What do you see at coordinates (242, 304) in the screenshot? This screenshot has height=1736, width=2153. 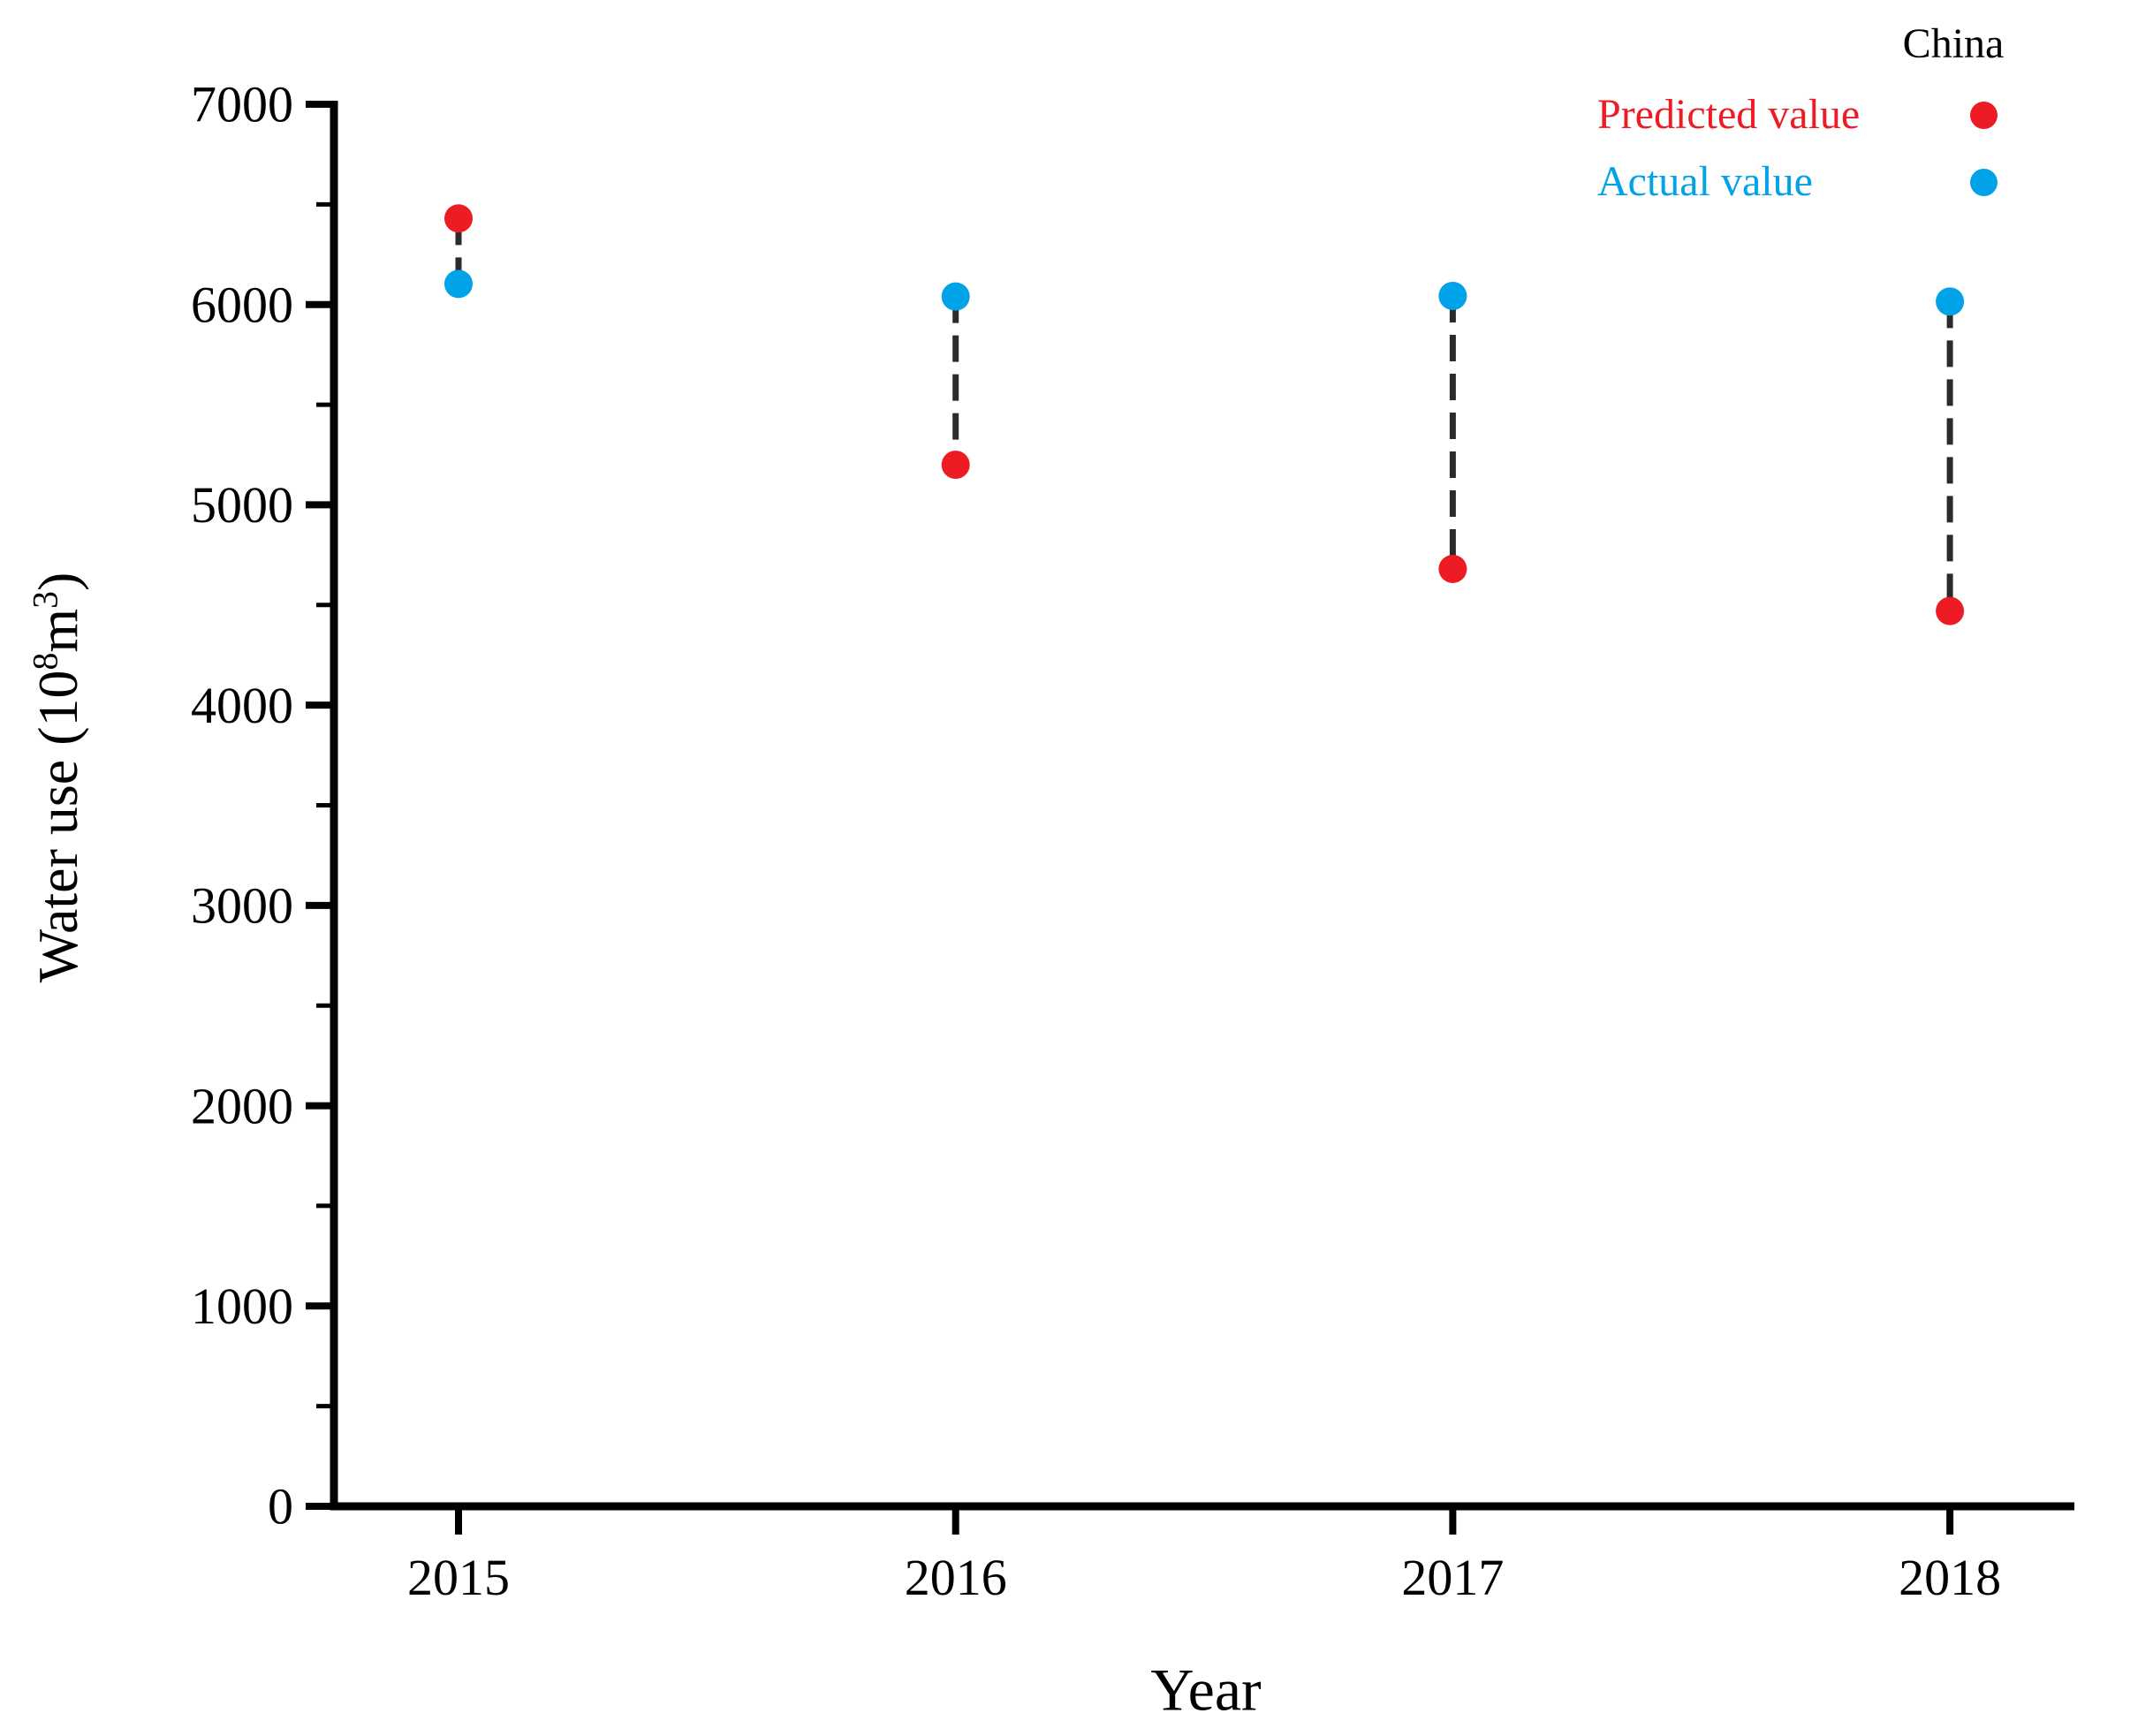 I see `y-tick-label-6000: 6000` at bounding box center [242, 304].